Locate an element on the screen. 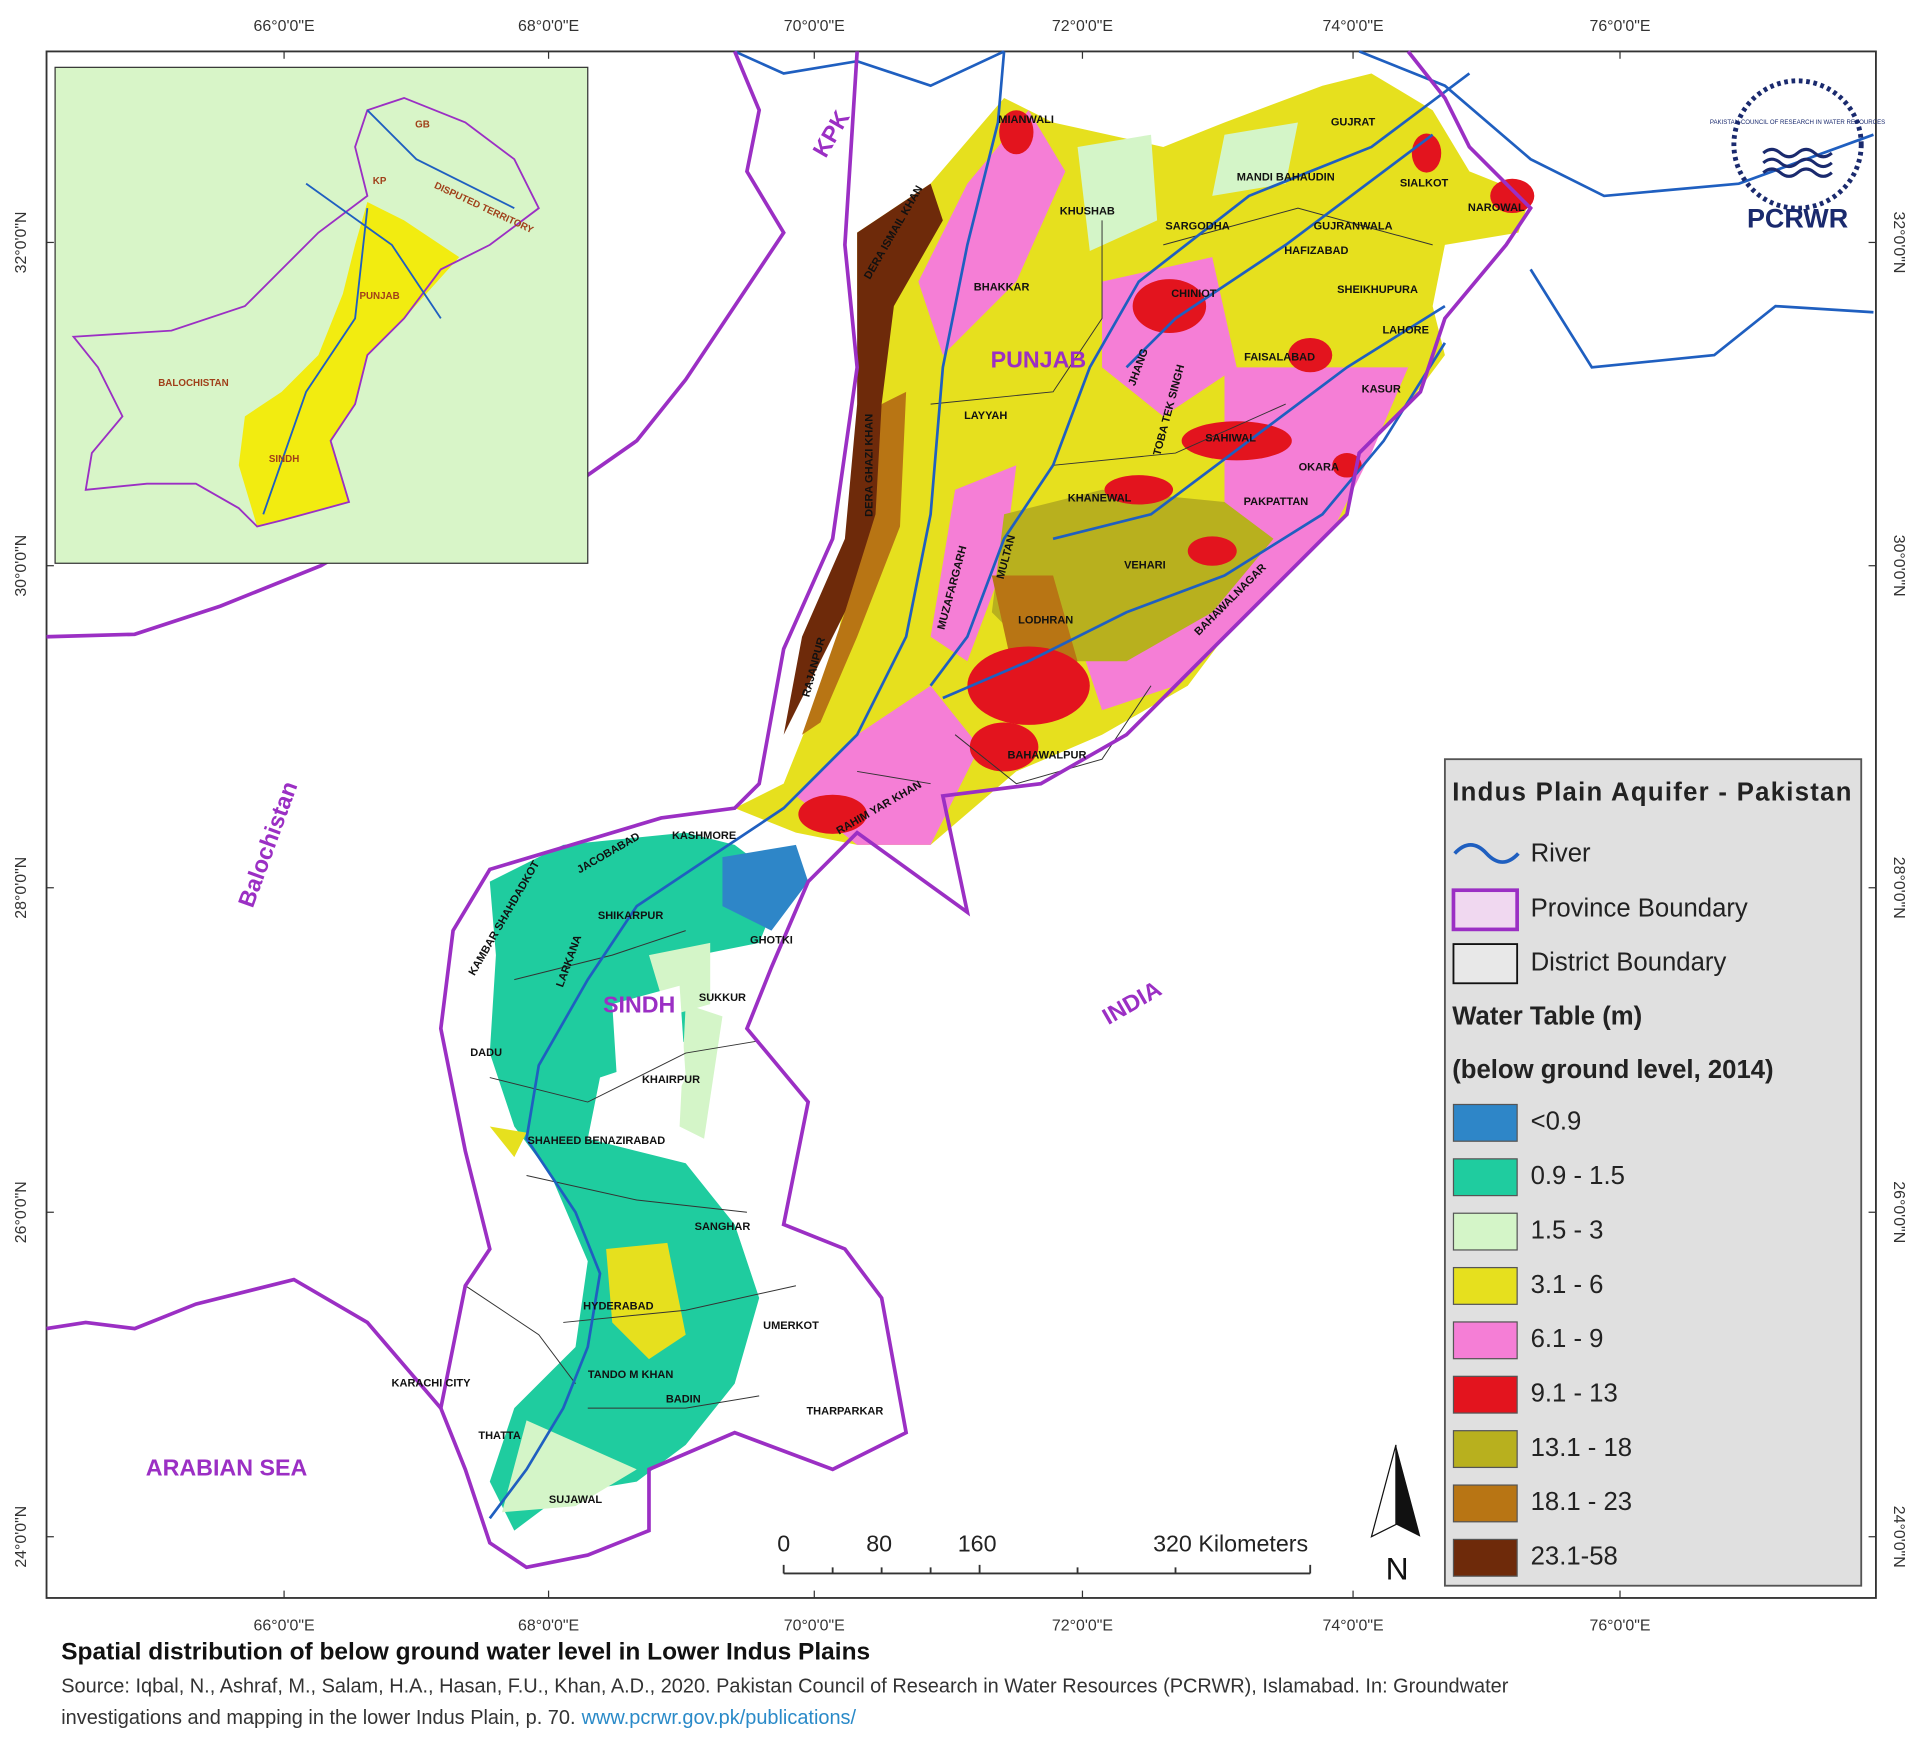  district-label: VEHARI is located at coordinates (1145, 566).